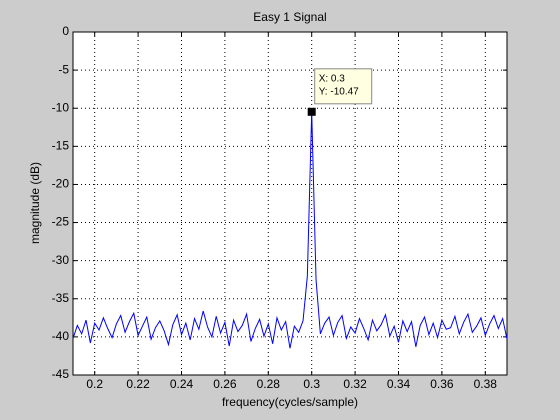 This screenshot has width=560, height=420. Describe the element at coordinates (61, 184) in the screenshot. I see `y-tick-label: -20` at that location.